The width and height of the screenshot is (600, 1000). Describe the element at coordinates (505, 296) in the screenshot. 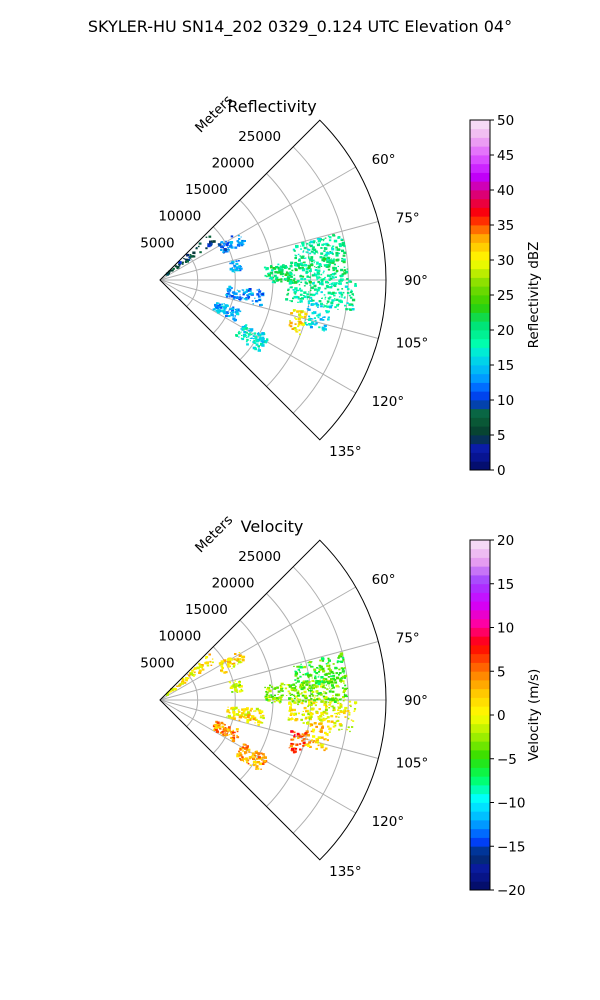

I see `colorbar-tick-label: 25` at that location.